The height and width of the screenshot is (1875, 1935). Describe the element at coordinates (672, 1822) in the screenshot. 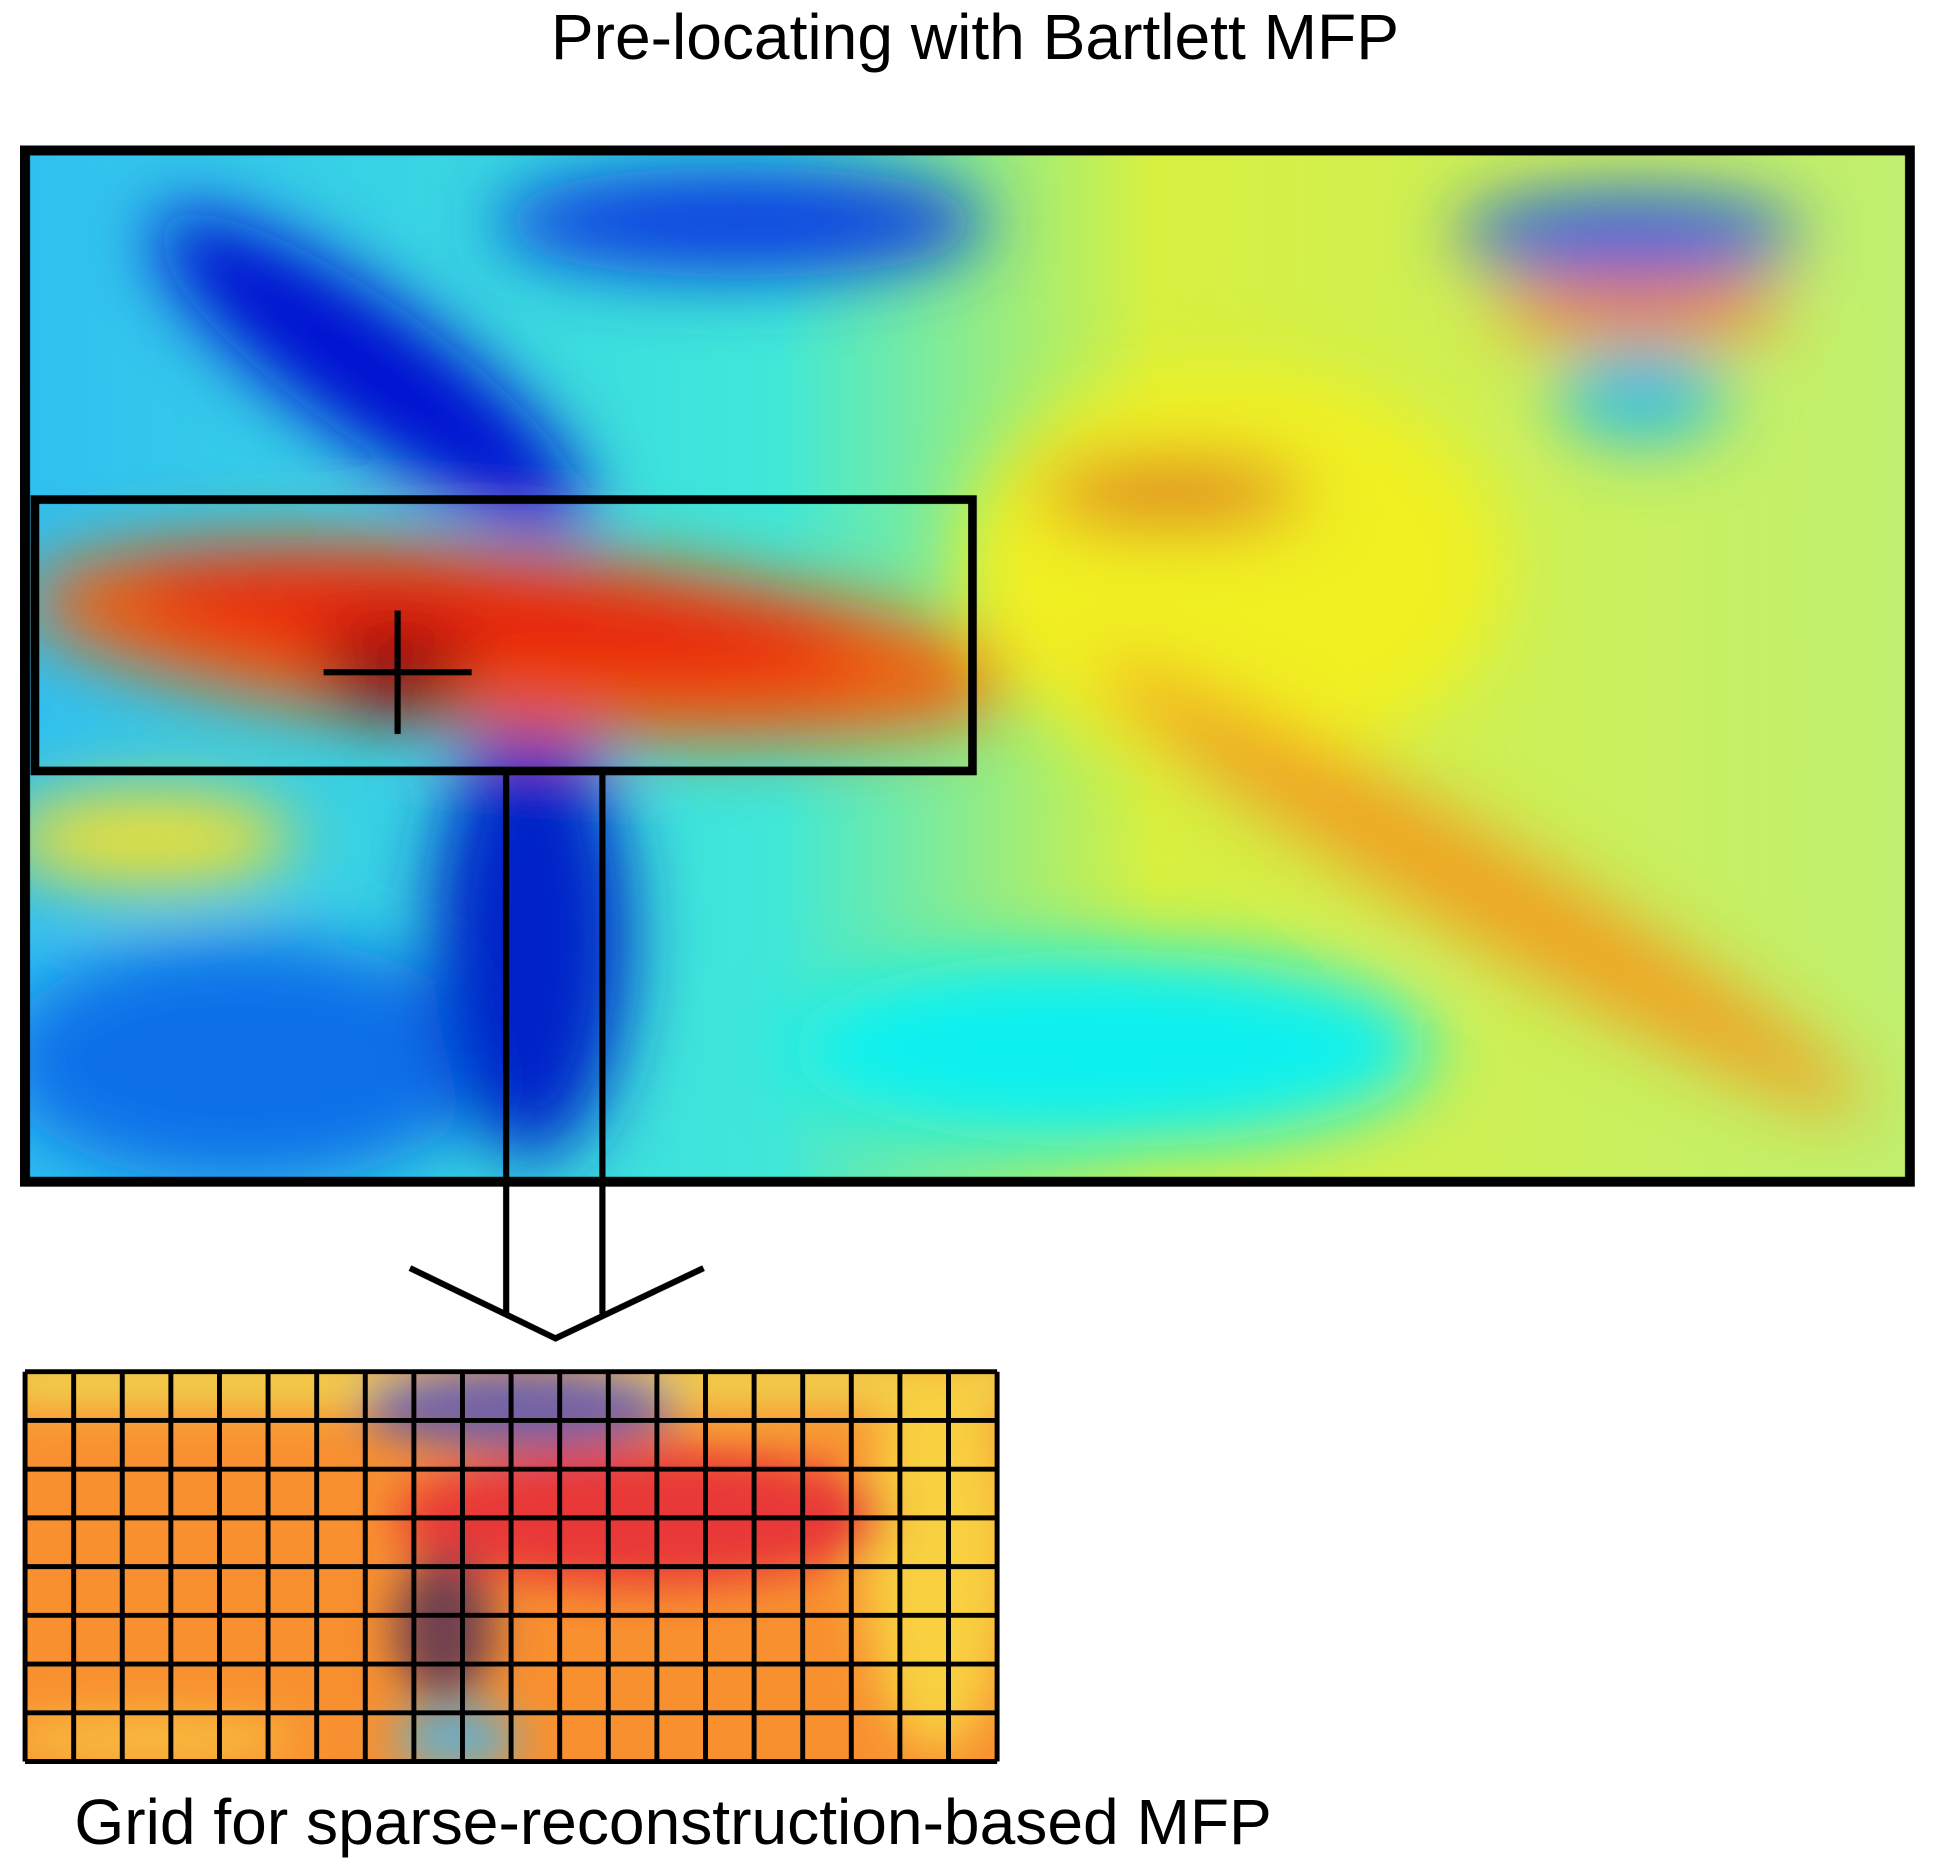

I see `caption: Grid for sparse-reconstruction-based MFP` at that location.